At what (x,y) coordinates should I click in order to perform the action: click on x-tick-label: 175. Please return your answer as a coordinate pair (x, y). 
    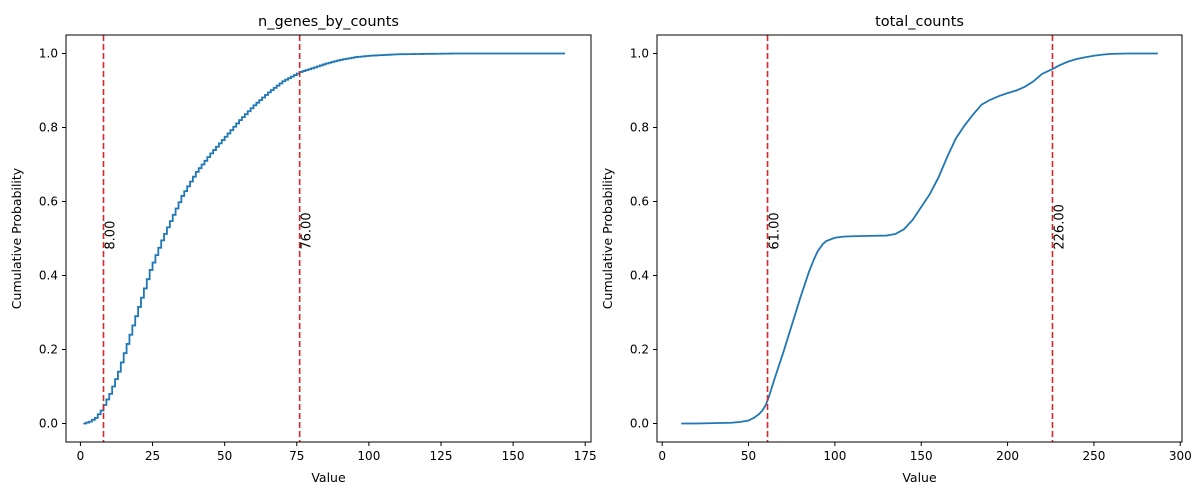
    Looking at the image, I should click on (585, 456).